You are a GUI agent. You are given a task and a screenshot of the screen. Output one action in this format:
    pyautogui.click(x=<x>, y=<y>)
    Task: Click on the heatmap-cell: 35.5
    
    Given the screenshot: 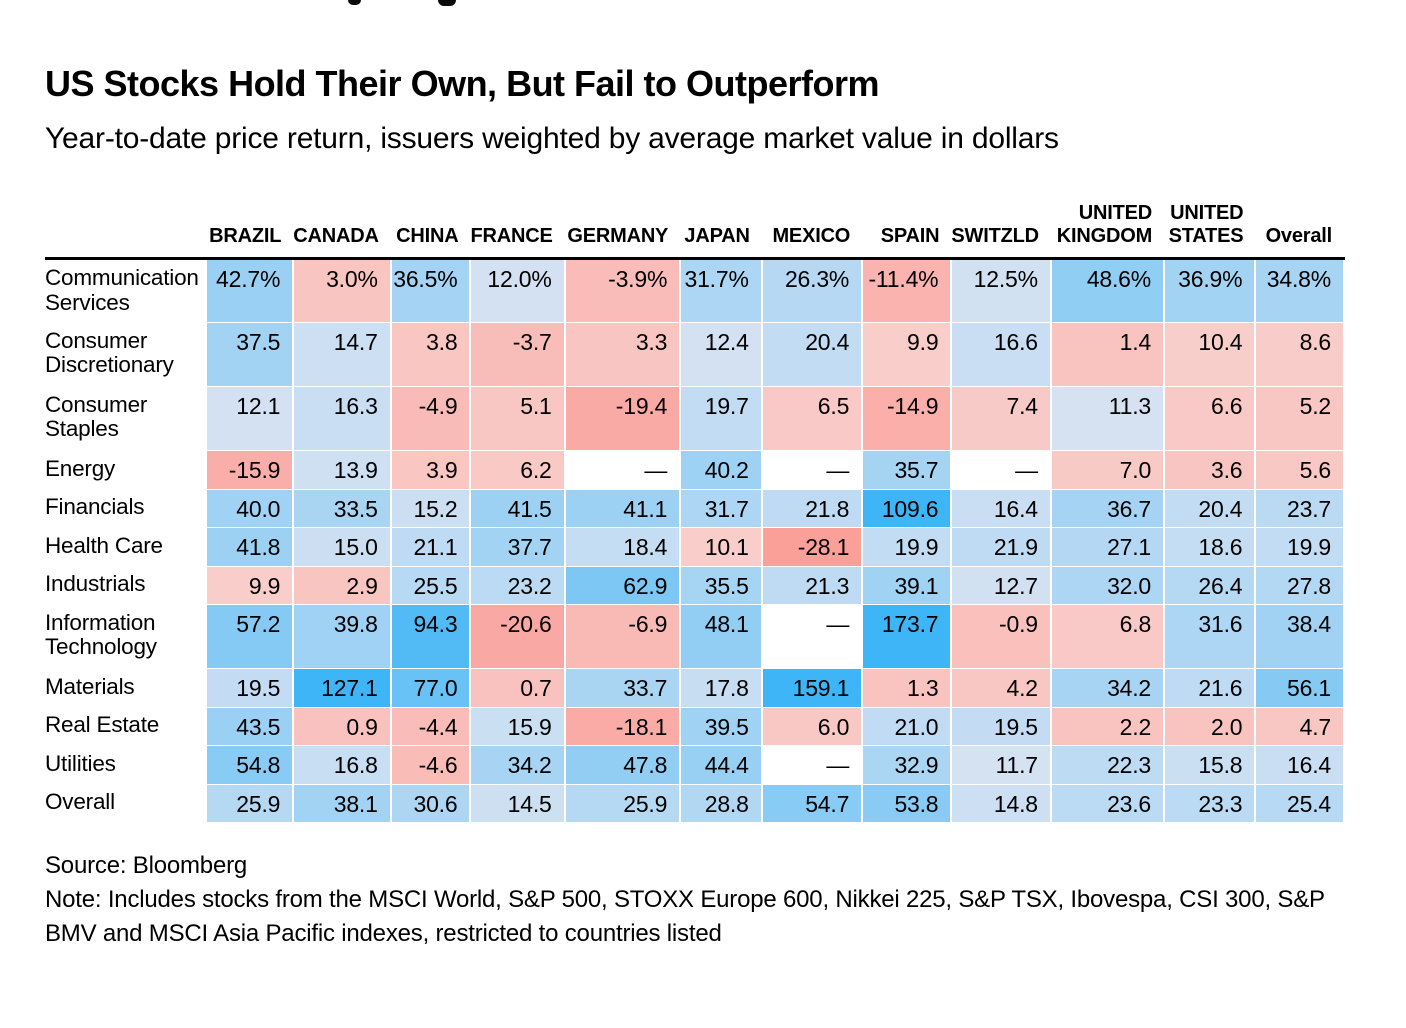 What is the action you would take?
    pyautogui.click(x=721, y=585)
    